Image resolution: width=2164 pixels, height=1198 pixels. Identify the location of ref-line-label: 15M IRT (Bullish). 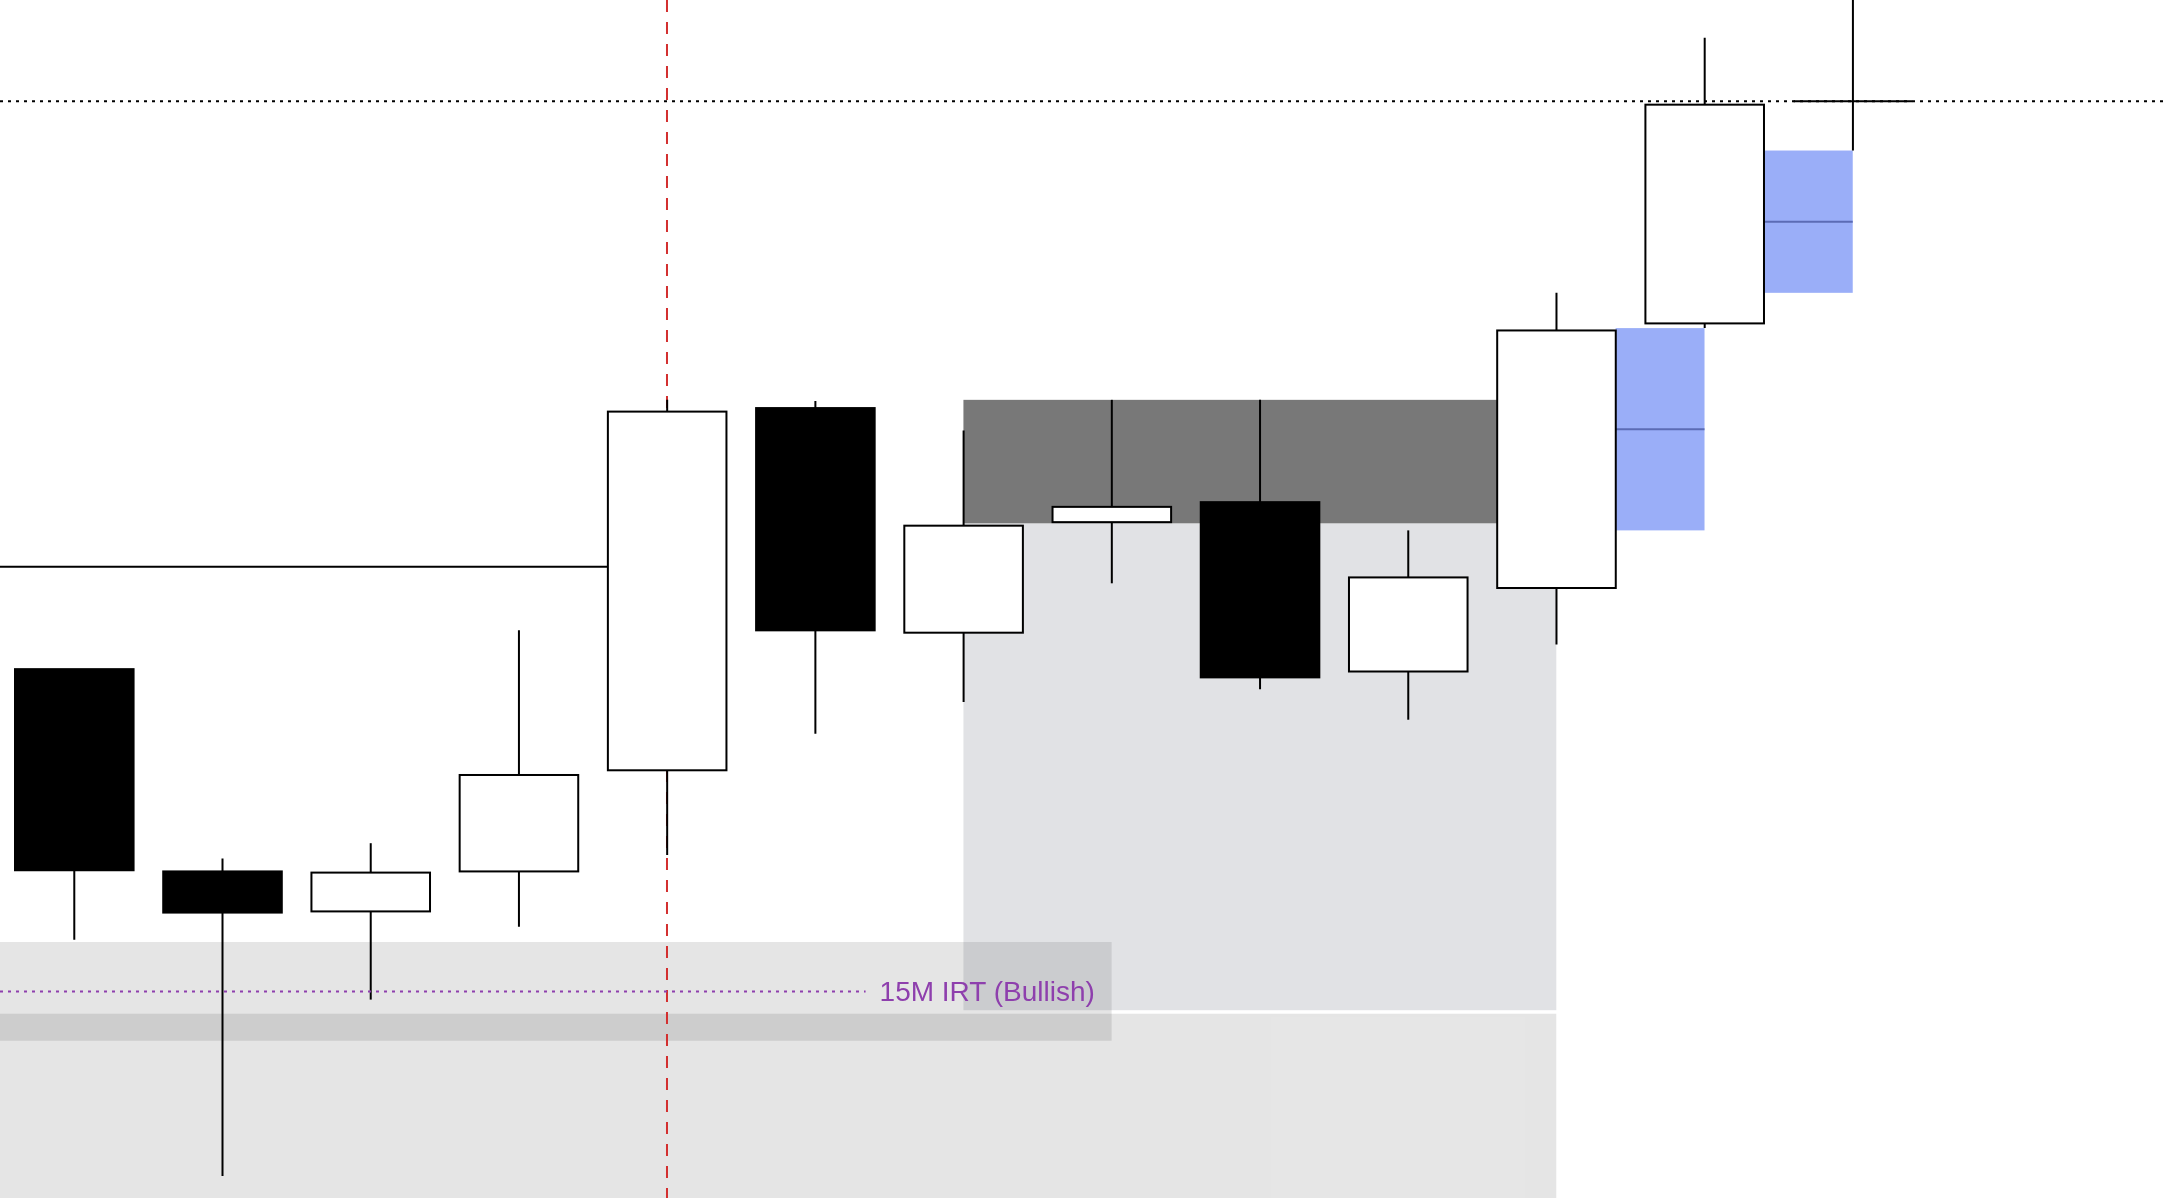
(987, 992).